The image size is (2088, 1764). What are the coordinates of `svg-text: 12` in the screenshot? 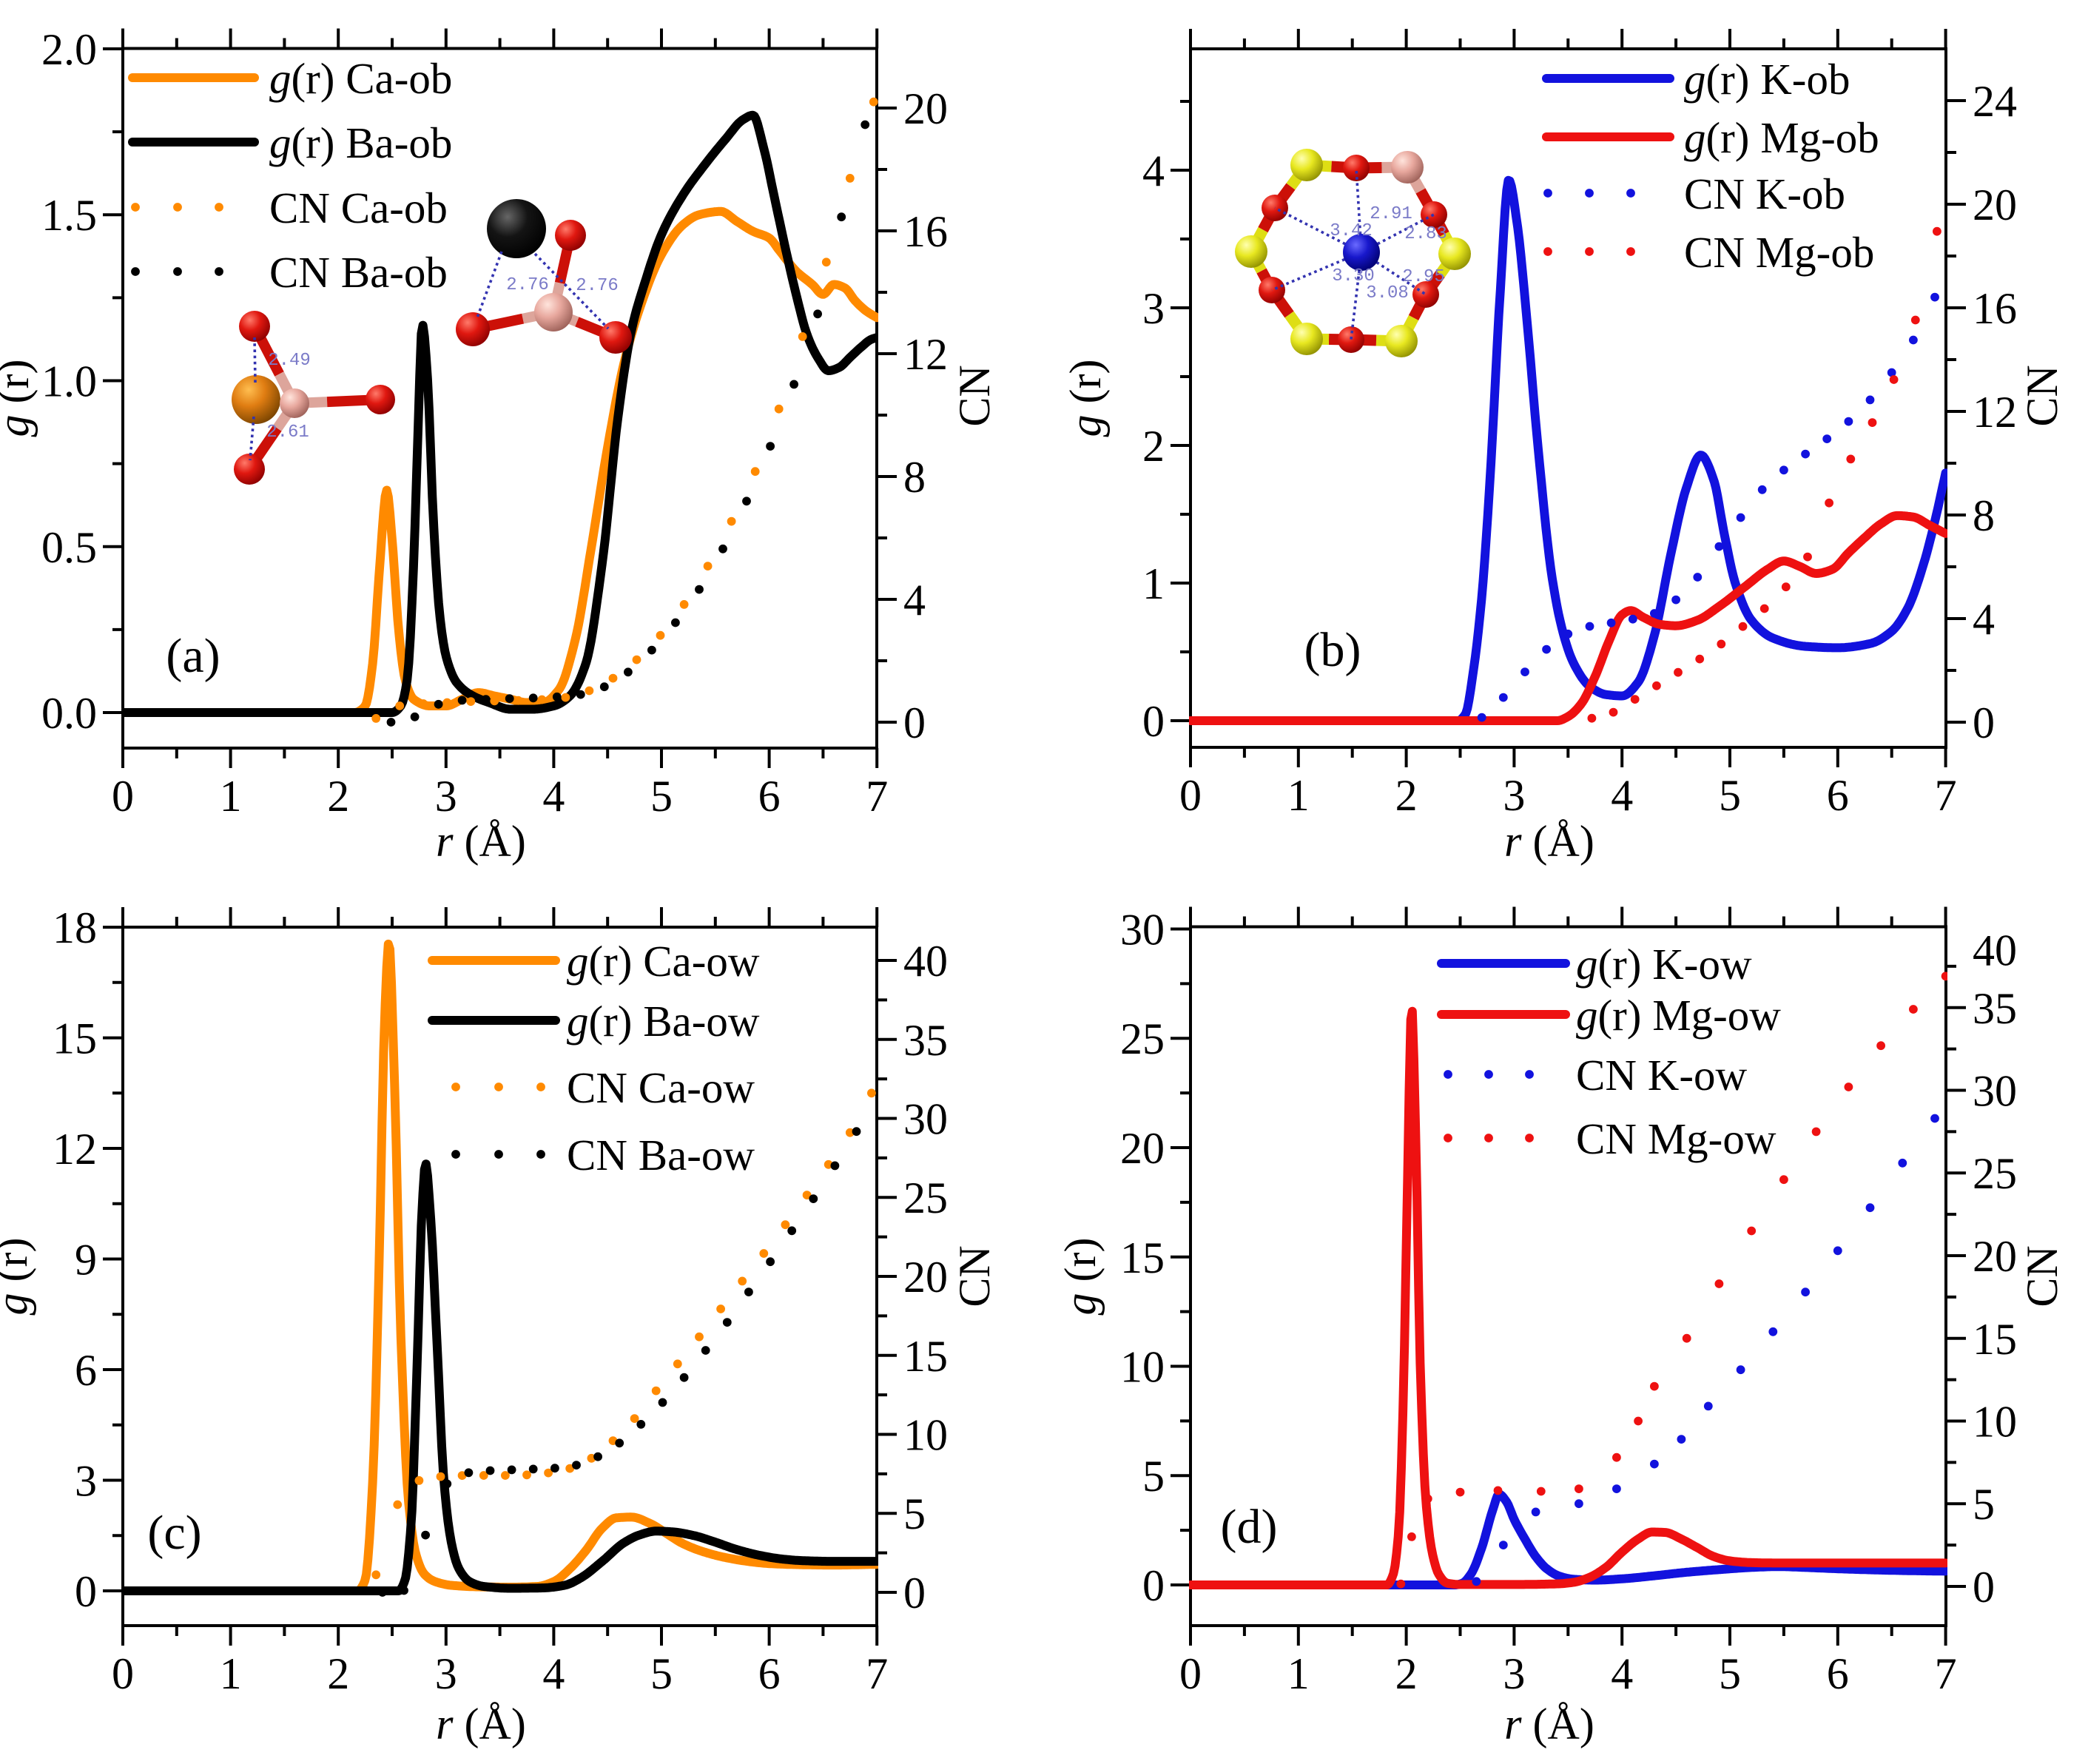 It's located at (1995, 412).